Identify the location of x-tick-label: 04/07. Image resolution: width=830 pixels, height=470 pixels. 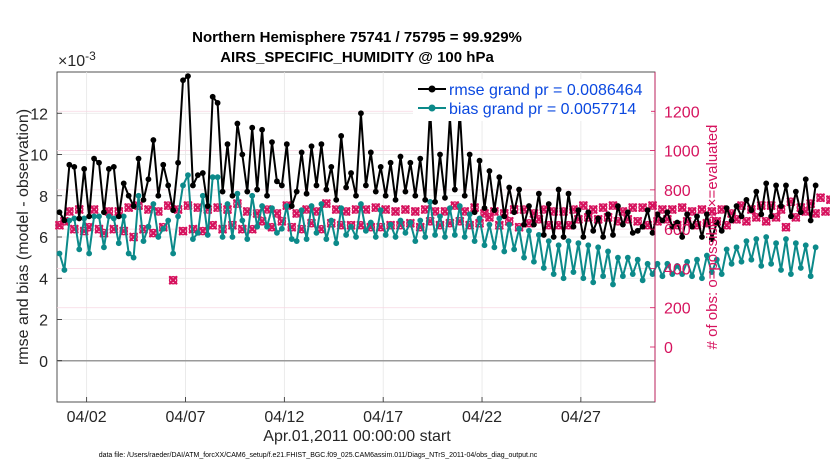
(185, 417).